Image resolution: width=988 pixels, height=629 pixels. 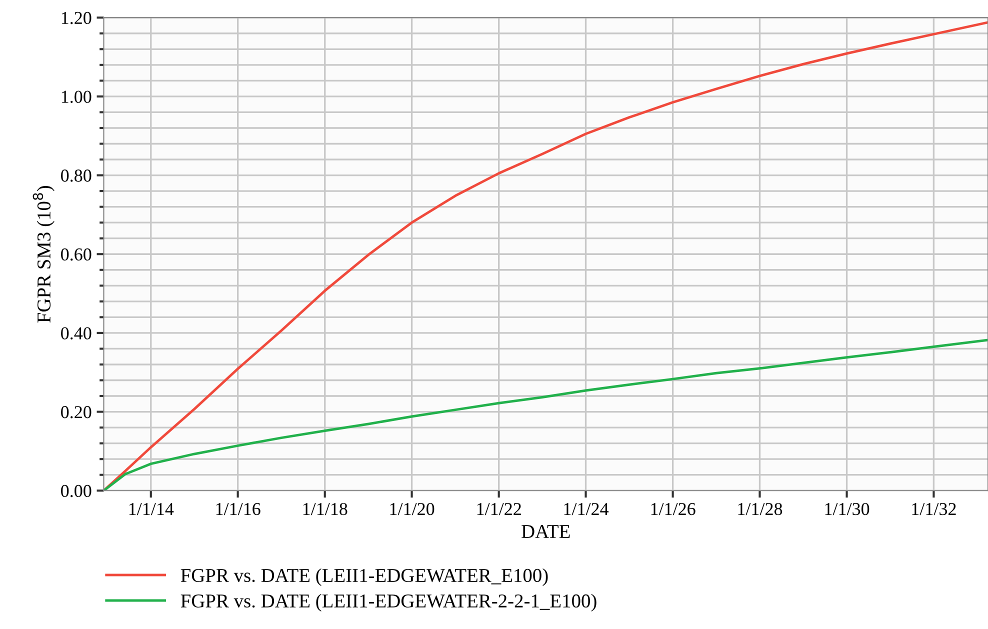 What do you see at coordinates (847, 509) in the screenshot?
I see `x-tick-label: 1/1/30` at bounding box center [847, 509].